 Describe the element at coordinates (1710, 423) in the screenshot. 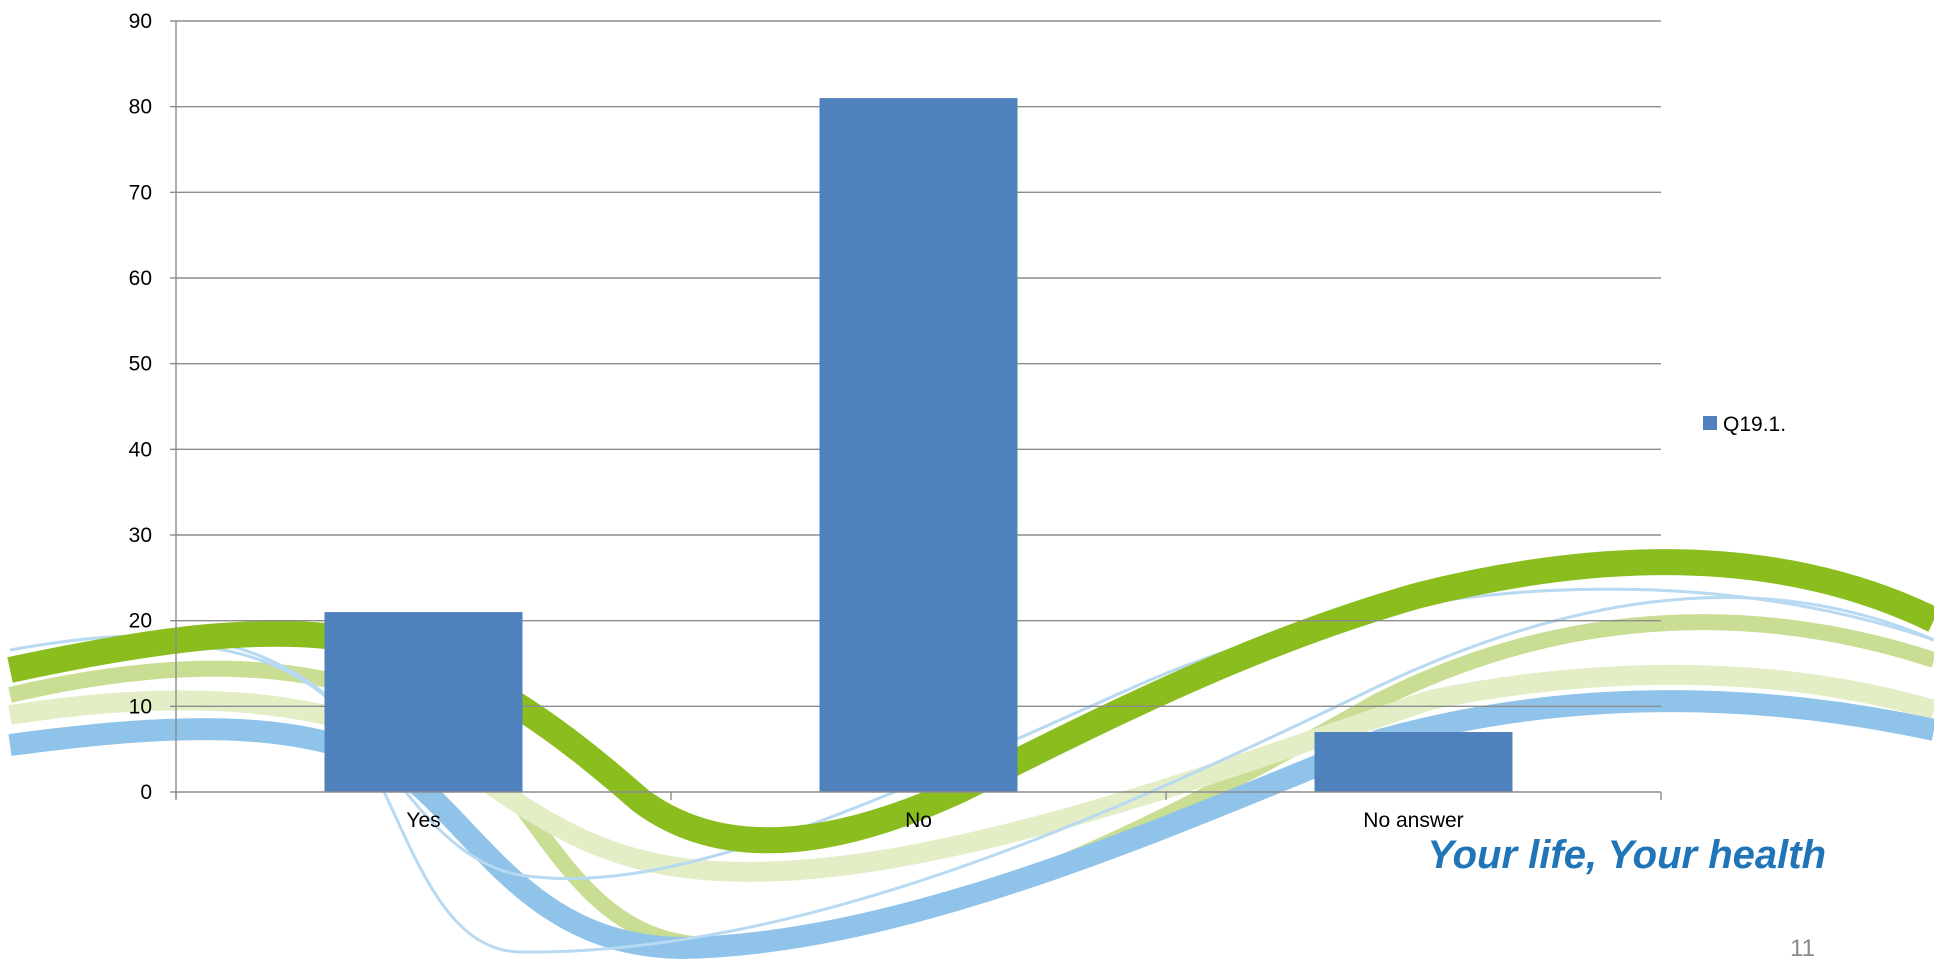

I see `legend-swatch` at that location.